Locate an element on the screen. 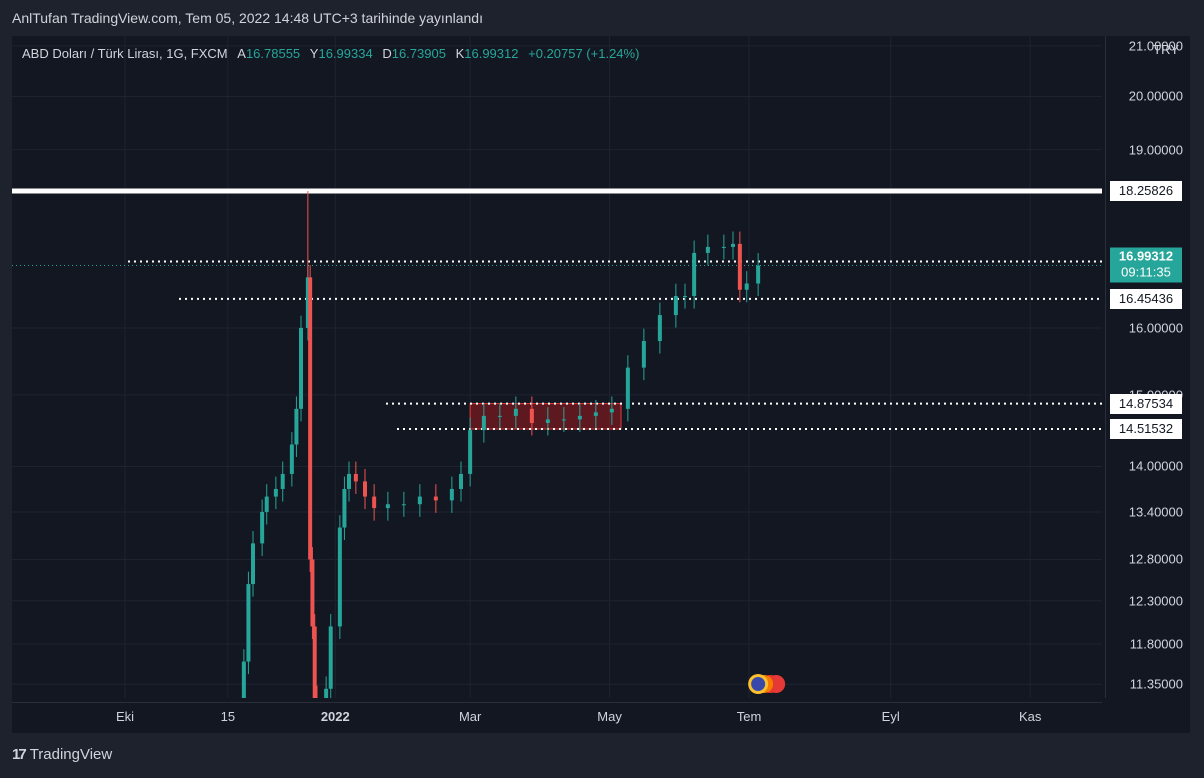 This screenshot has height=778, width=1204. tradingview-icon: 17 is located at coordinates (19, 754).